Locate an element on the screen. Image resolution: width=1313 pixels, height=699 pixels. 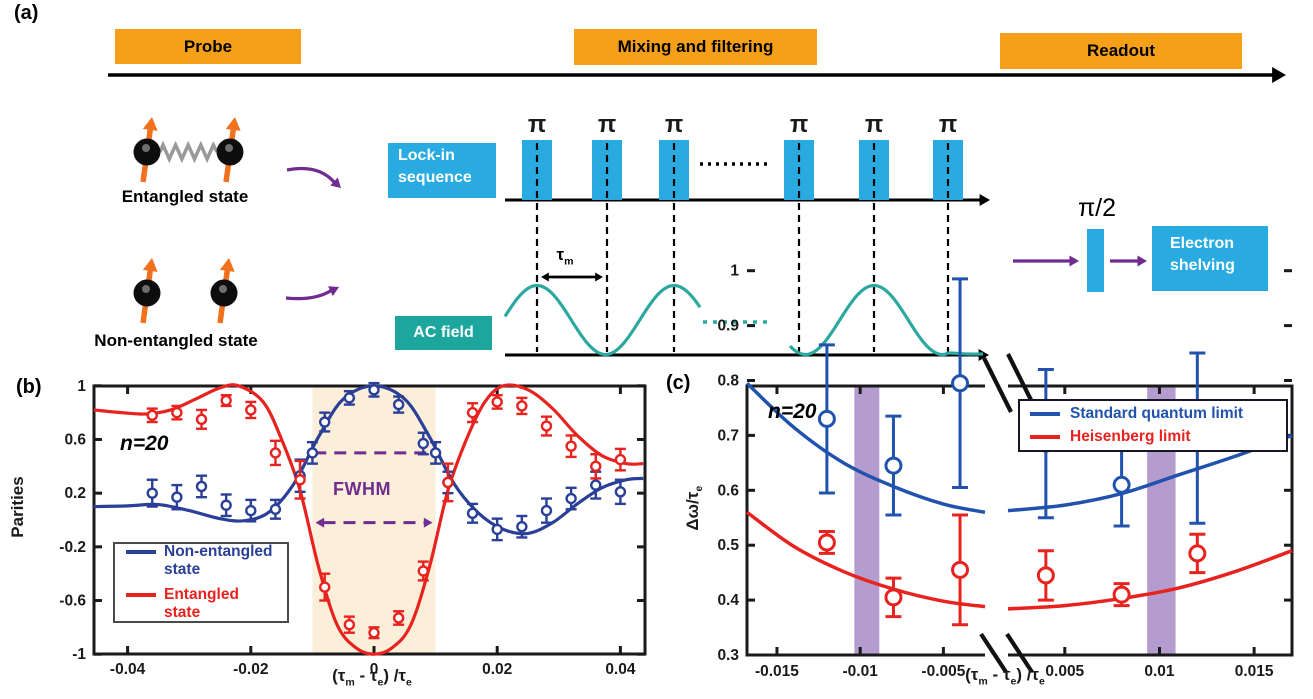
legend-swatch-entangled is located at coordinates (141, 594).